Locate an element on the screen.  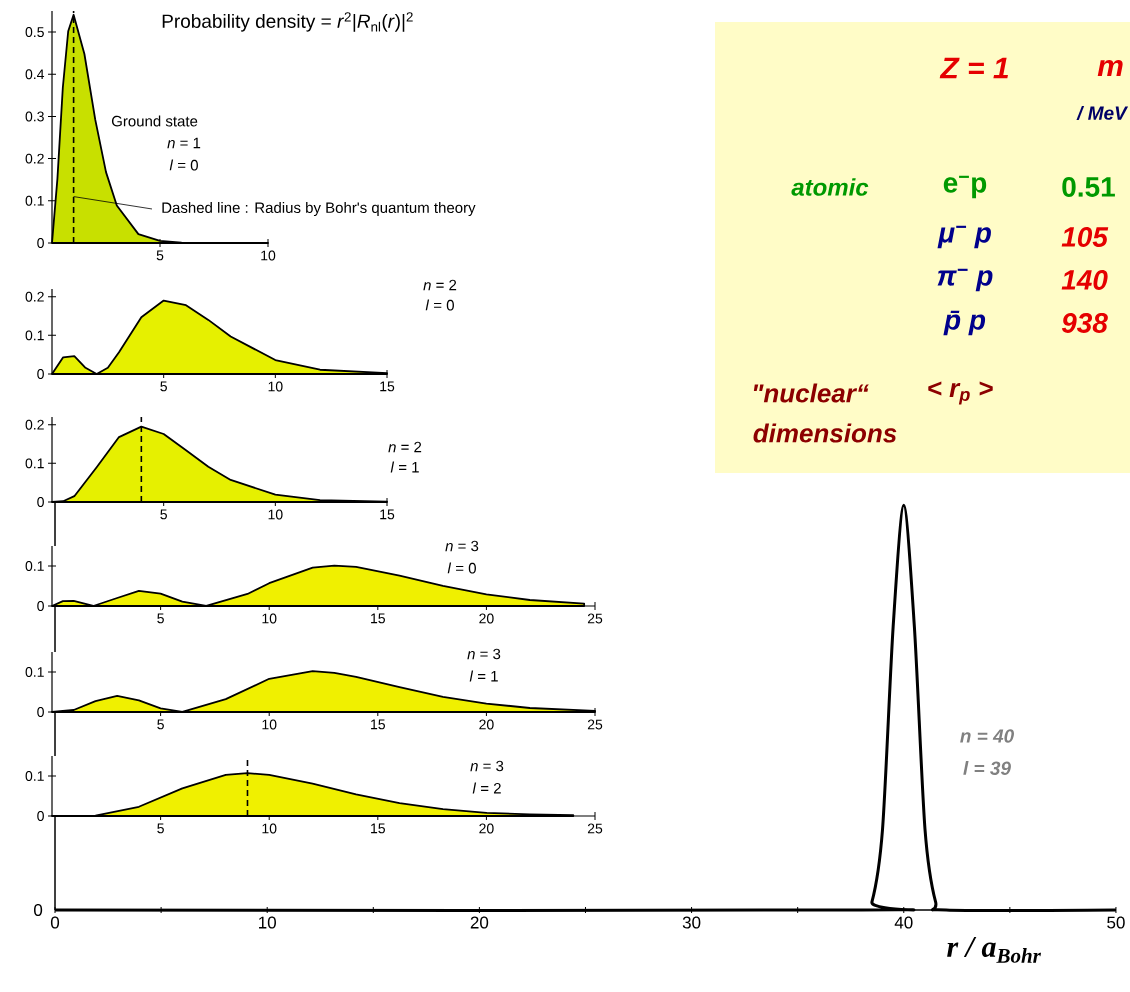
text: 105 is located at coordinates (1085, 237).